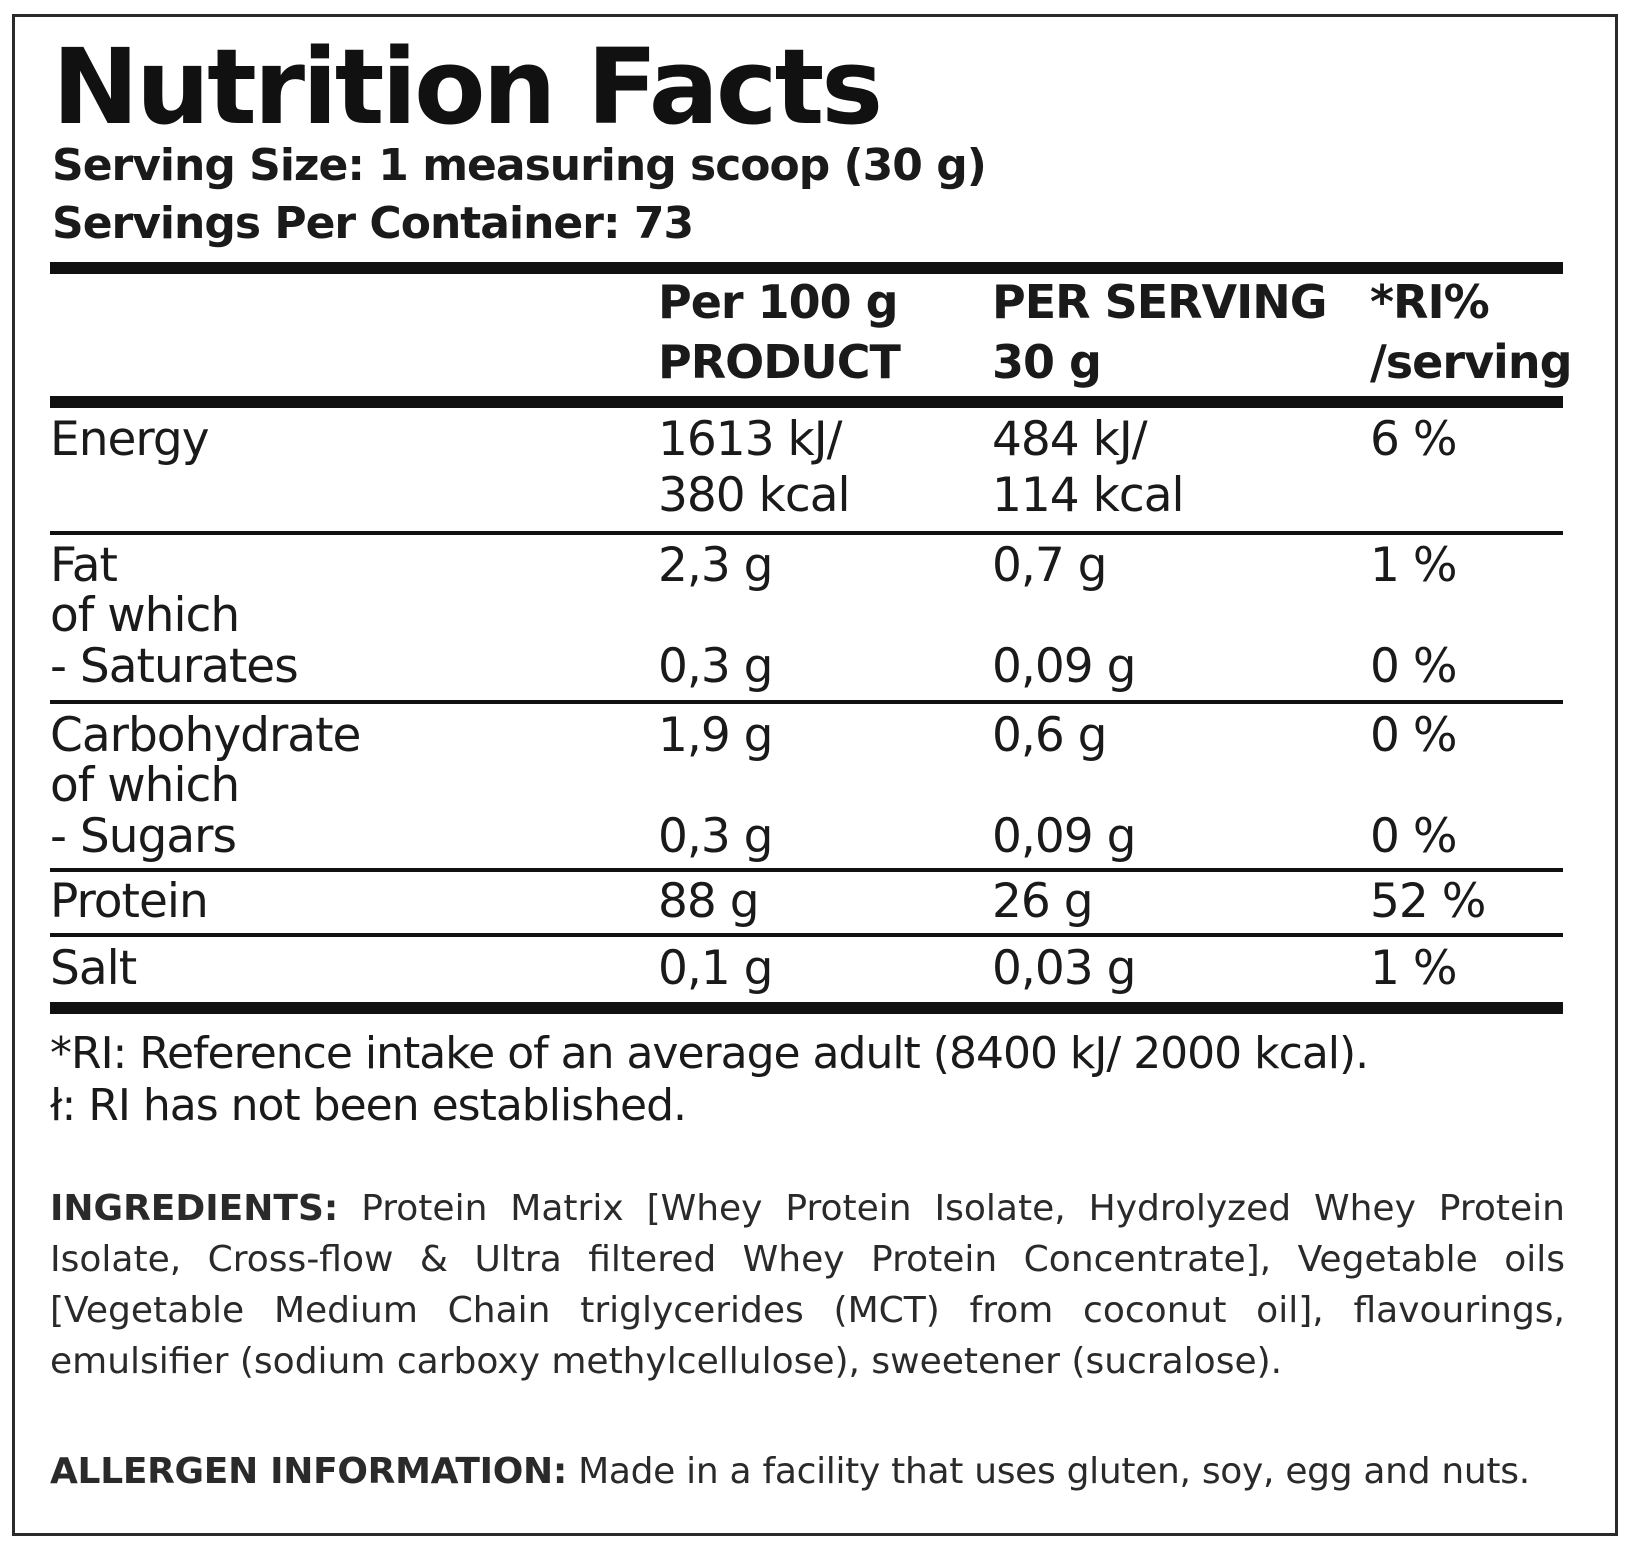  What do you see at coordinates (373, 223) in the screenshot?
I see `servings-per-container: Servings Per Container: 73` at bounding box center [373, 223].